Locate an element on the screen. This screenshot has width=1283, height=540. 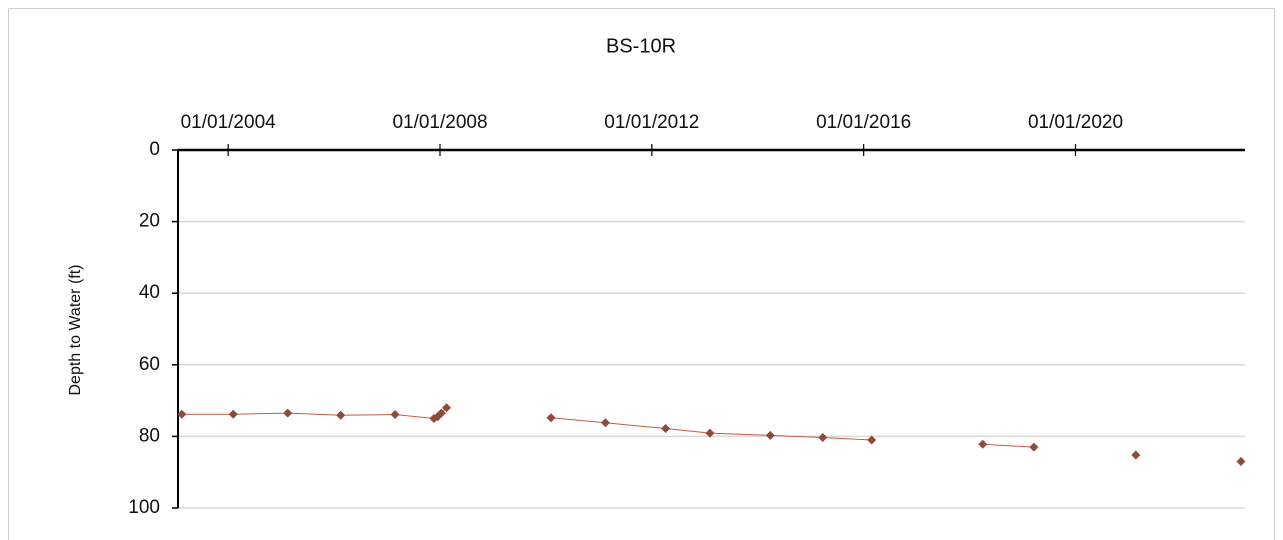
y-tick-label: 20 is located at coordinates (149, 221).